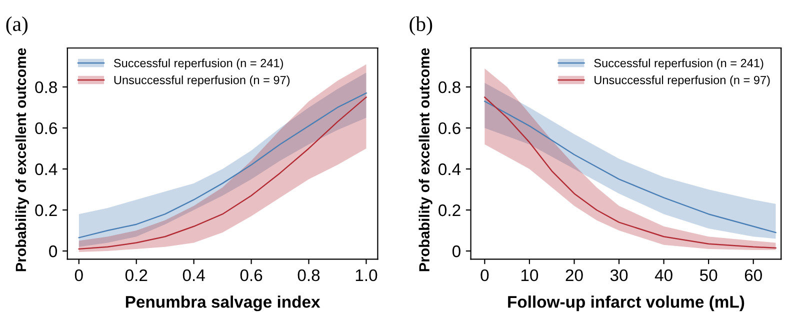 This screenshot has height=320, width=793. What do you see at coordinates (626, 304) in the screenshot?
I see `x-axis-title: Follow-up infarct volume (mL)` at bounding box center [626, 304].